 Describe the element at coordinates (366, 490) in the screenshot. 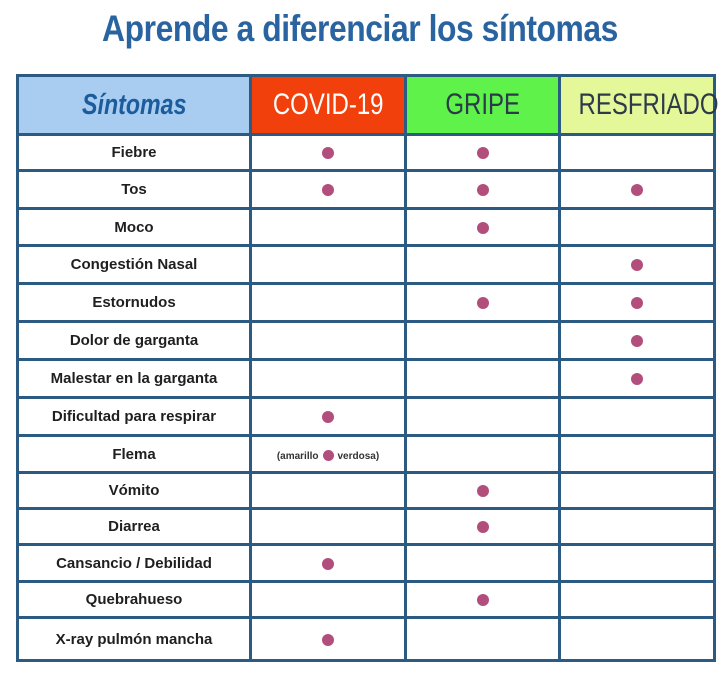

I see `table-row: Vómito` at that location.